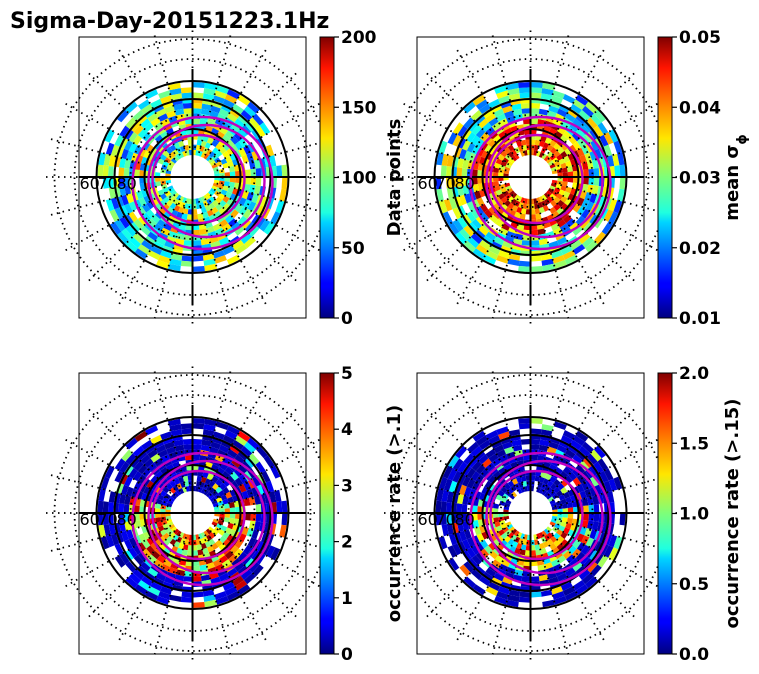 The width and height of the screenshot is (759, 674). I want to click on lat-label: 60, so click(90, 519).